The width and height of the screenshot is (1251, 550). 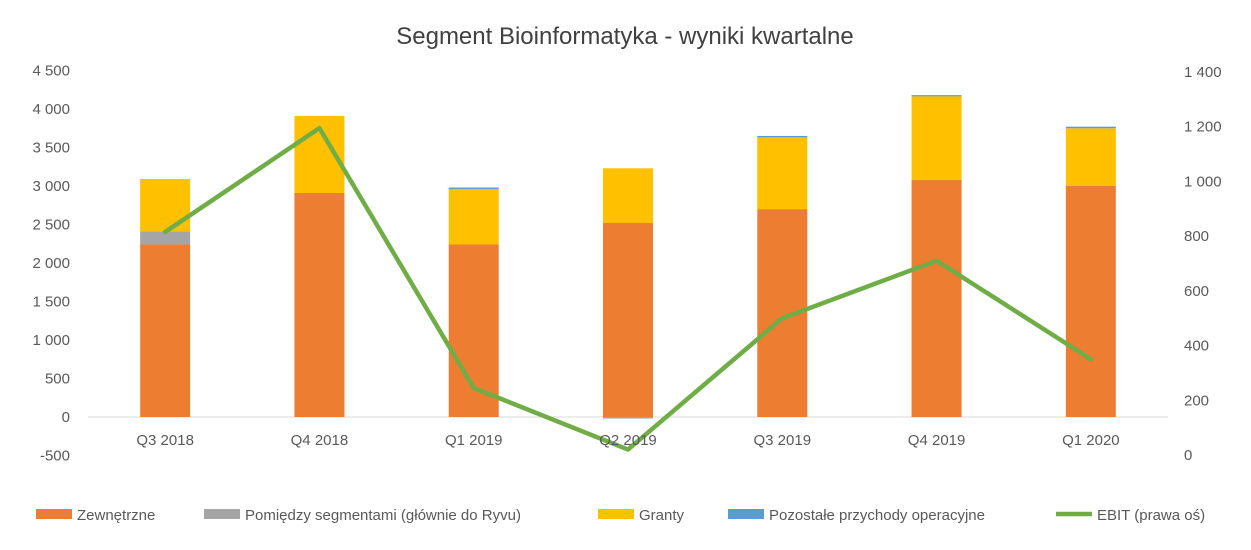 I want to click on y-left-tick-label: 4 500, so click(x=51, y=71).